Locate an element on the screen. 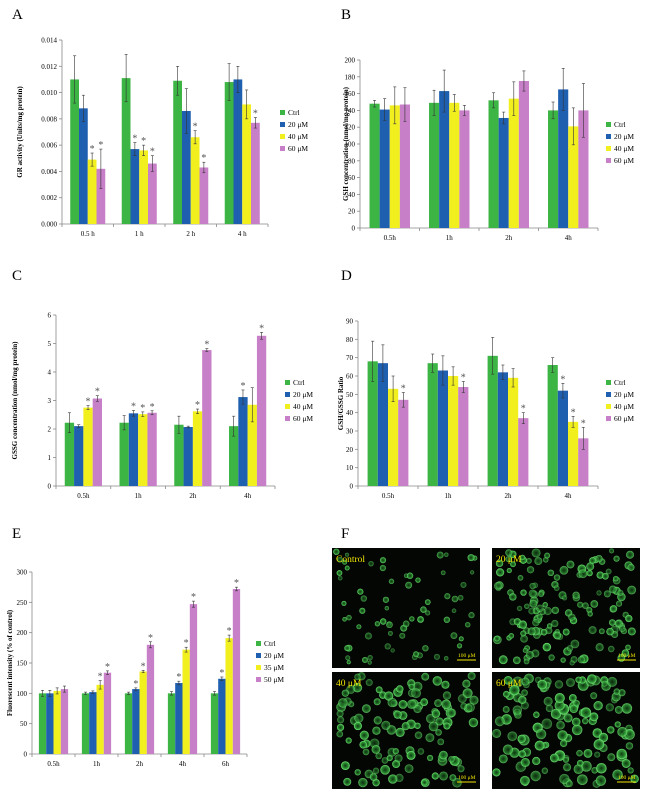 This screenshot has height=793, width=650. y-tick-label: 0.006 is located at coordinates (49, 146).